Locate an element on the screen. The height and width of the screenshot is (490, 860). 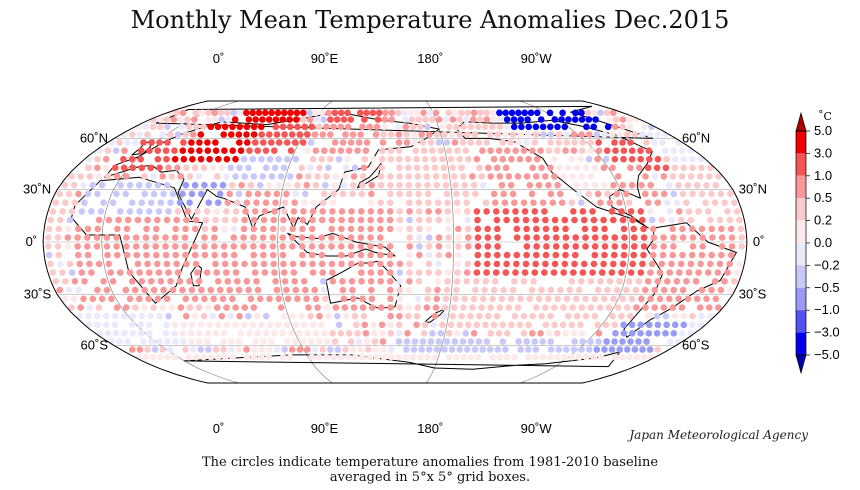
legend-under-arrow is located at coordinates (801, 364).